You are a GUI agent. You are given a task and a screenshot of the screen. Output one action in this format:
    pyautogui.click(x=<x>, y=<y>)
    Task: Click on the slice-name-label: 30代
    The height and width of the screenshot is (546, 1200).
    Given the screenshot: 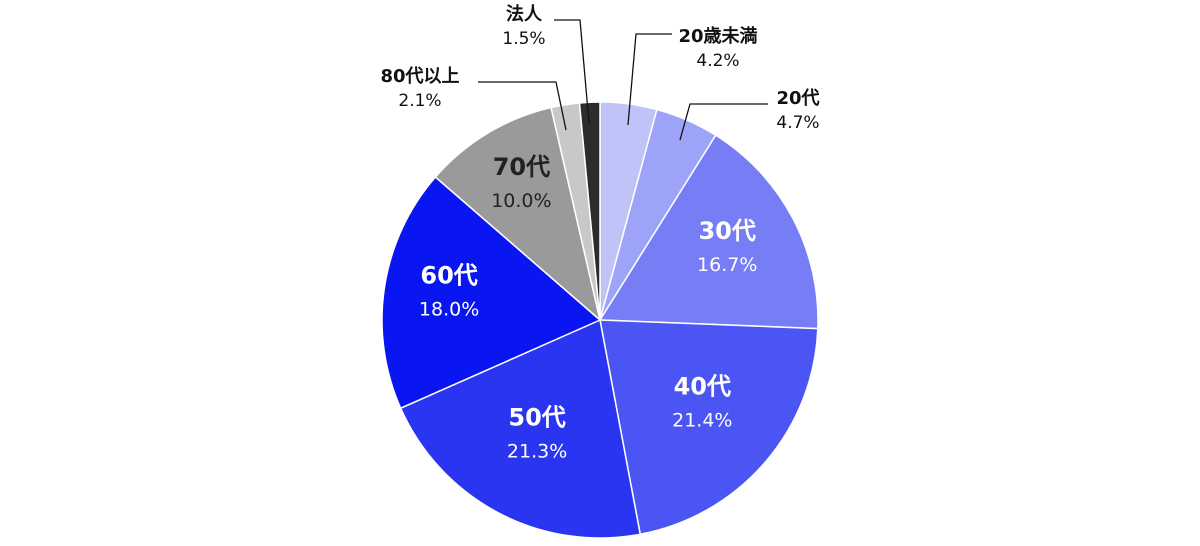 What is the action you would take?
    pyautogui.click(x=726, y=231)
    